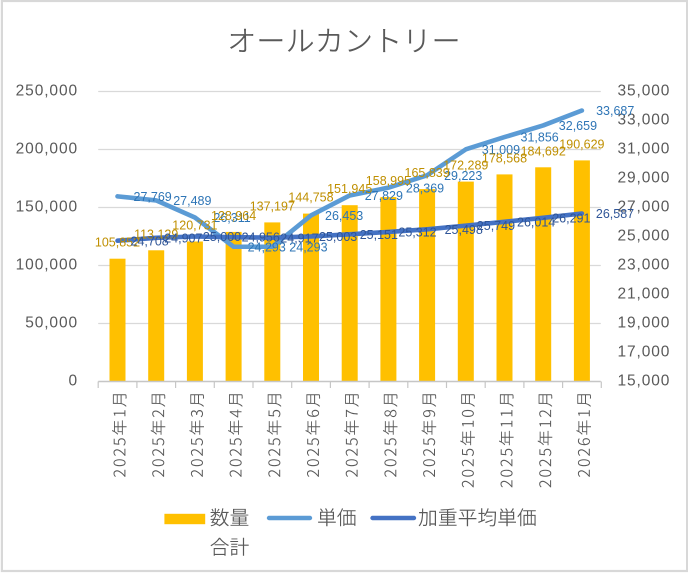 Image resolution: width=688 pixels, height=578 pixels. I want to click on svg-text: 31,000, so click(644, 149).